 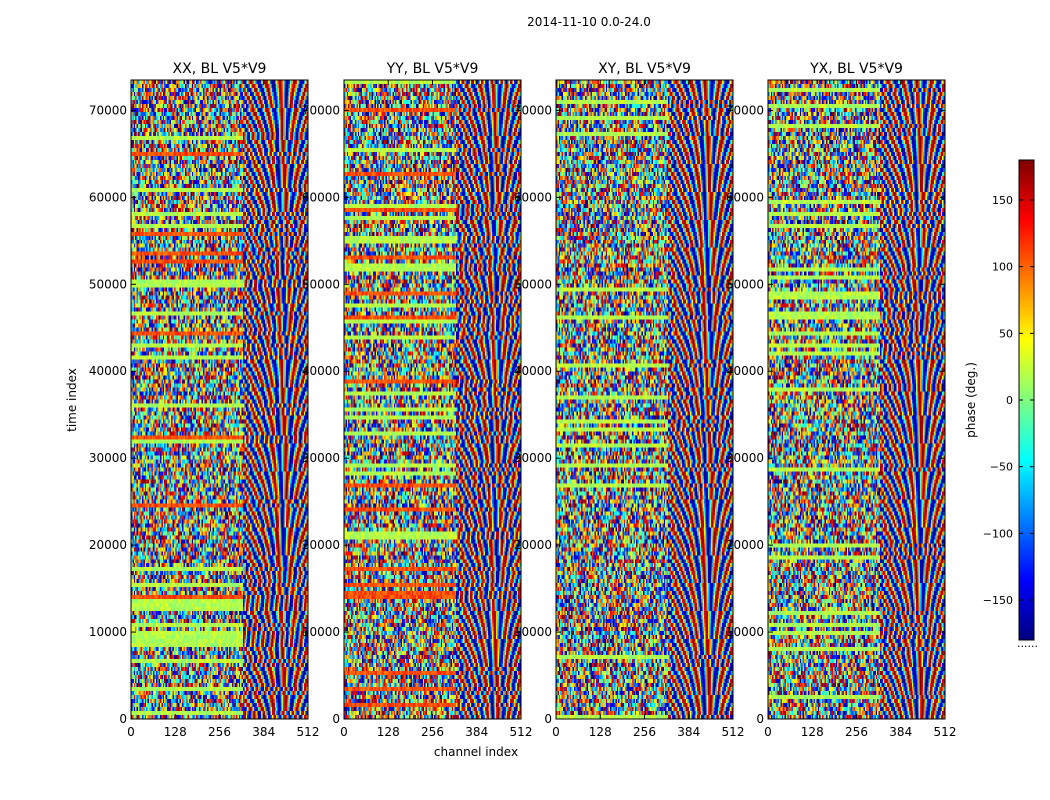 I want to click on colorbar-tick-label: −150, so click(x=998, y=600).